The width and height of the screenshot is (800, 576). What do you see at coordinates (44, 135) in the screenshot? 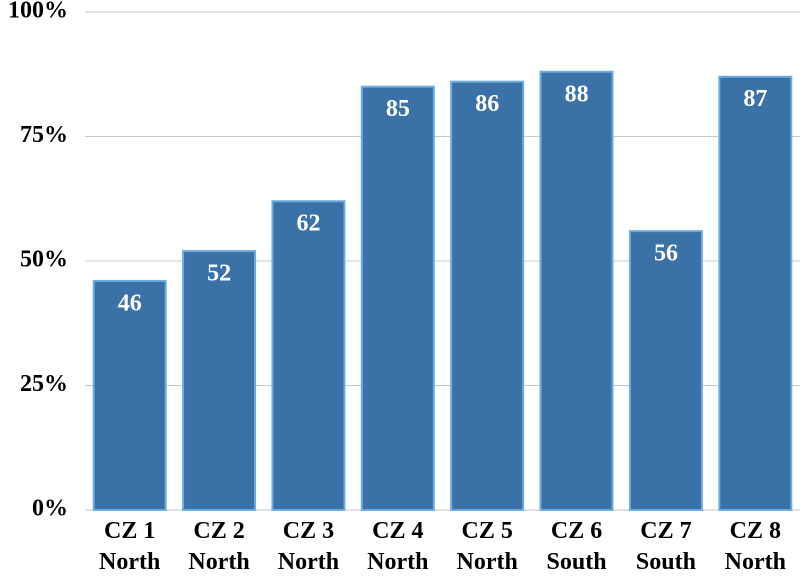
I see `y-tick-label: 75%` at bounding box center [44, 135].